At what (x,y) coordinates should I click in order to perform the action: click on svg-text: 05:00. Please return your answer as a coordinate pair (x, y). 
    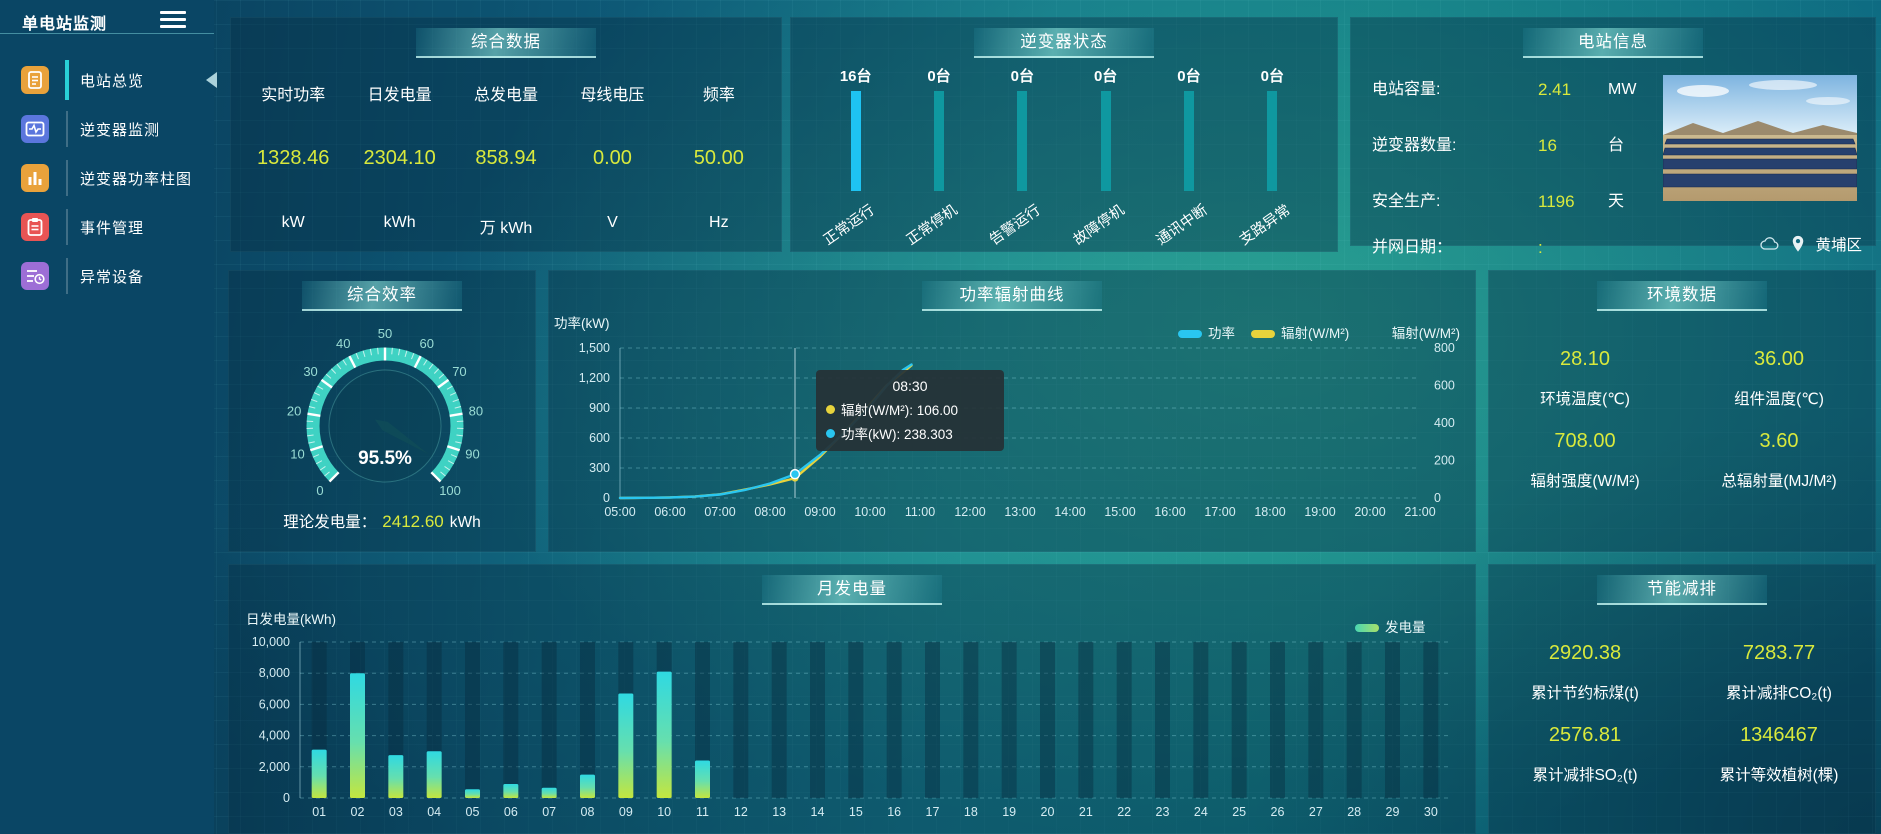
    Looking at the image, I should click on (619, 512).